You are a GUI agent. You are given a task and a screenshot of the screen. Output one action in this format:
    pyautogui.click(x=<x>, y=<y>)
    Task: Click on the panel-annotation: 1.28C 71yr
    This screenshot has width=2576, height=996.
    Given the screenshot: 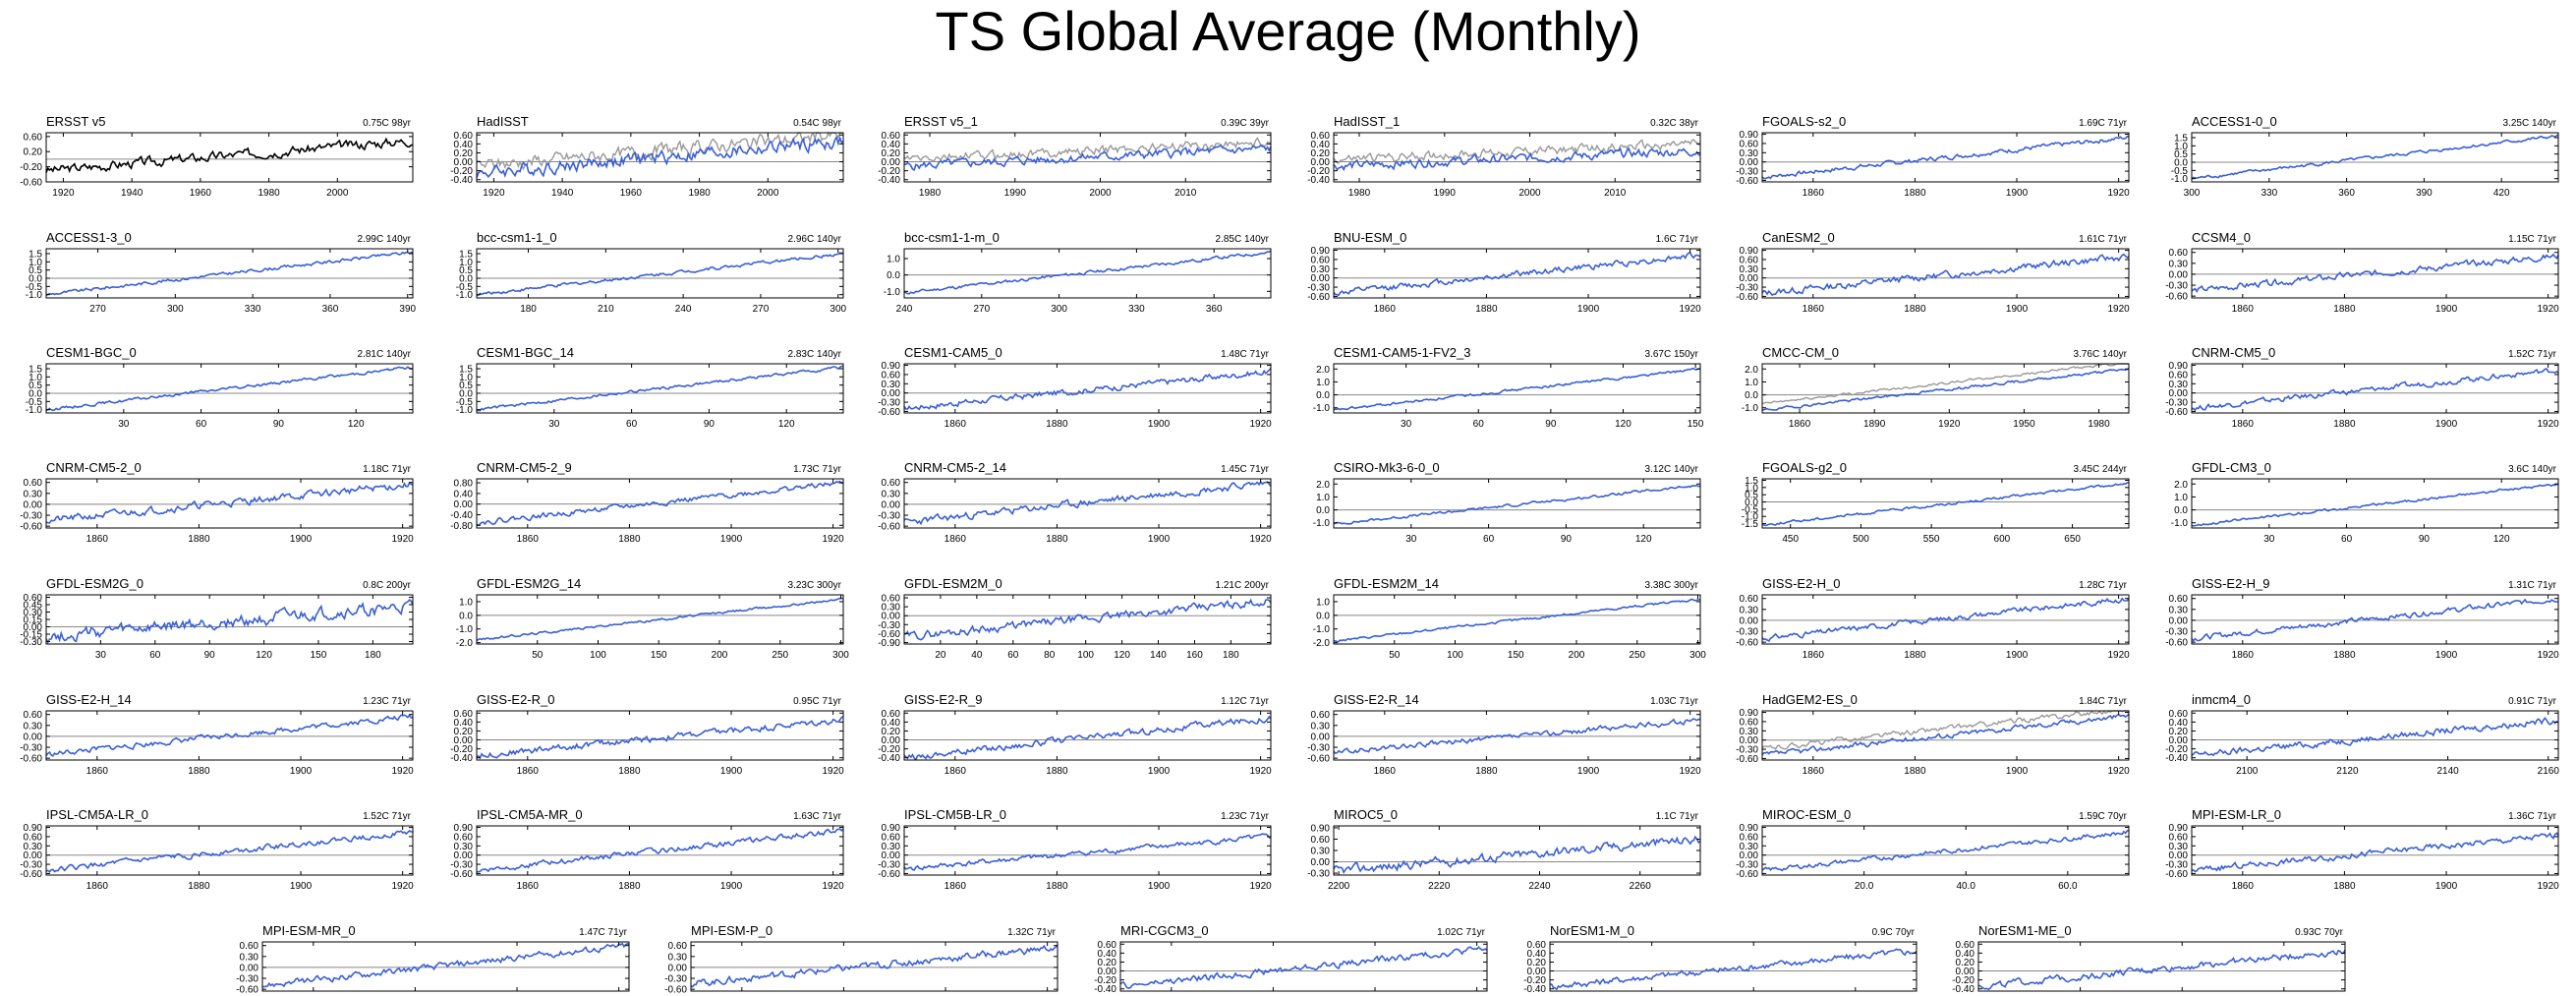 What is the action you would take?
    pyautogui.click(x=2103, y=585)
    